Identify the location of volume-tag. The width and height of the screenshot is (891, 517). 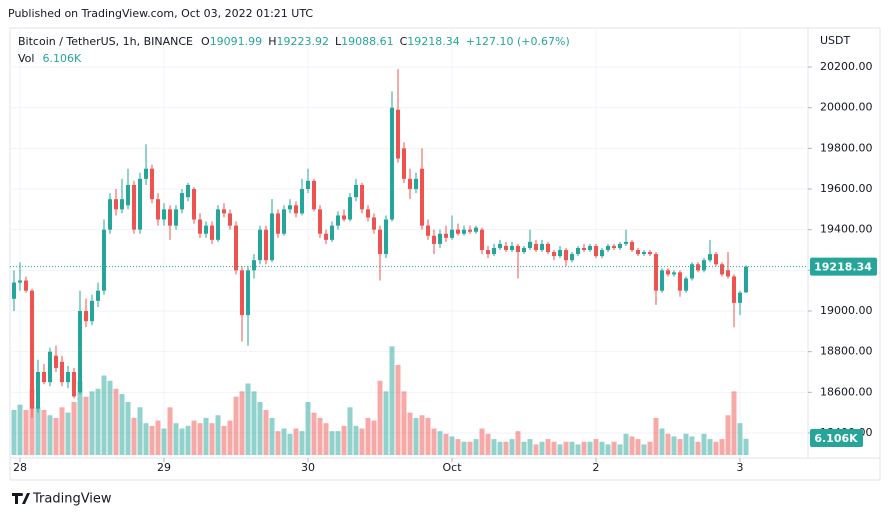
(836, 438).